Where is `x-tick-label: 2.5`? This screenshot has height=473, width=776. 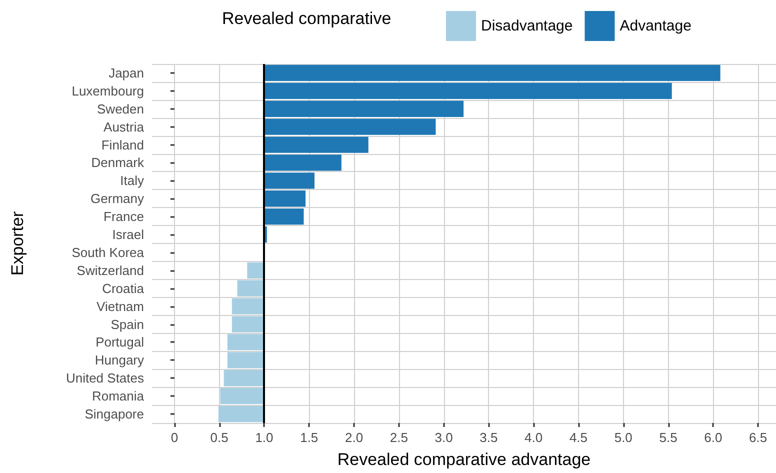 x-tick-label: 2.5 is located at coordinates (399, 437).